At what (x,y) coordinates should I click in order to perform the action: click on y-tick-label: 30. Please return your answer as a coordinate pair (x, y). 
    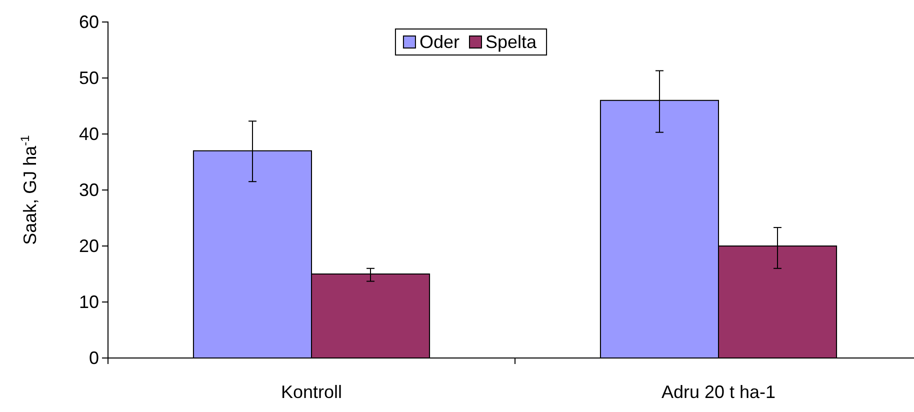
    Looking at the image, I should click on (88, 190).